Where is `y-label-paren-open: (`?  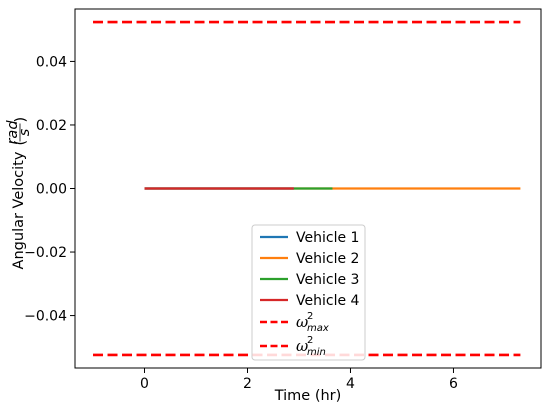 y-label-paren-open: ( is located at coordinates (21, 143).